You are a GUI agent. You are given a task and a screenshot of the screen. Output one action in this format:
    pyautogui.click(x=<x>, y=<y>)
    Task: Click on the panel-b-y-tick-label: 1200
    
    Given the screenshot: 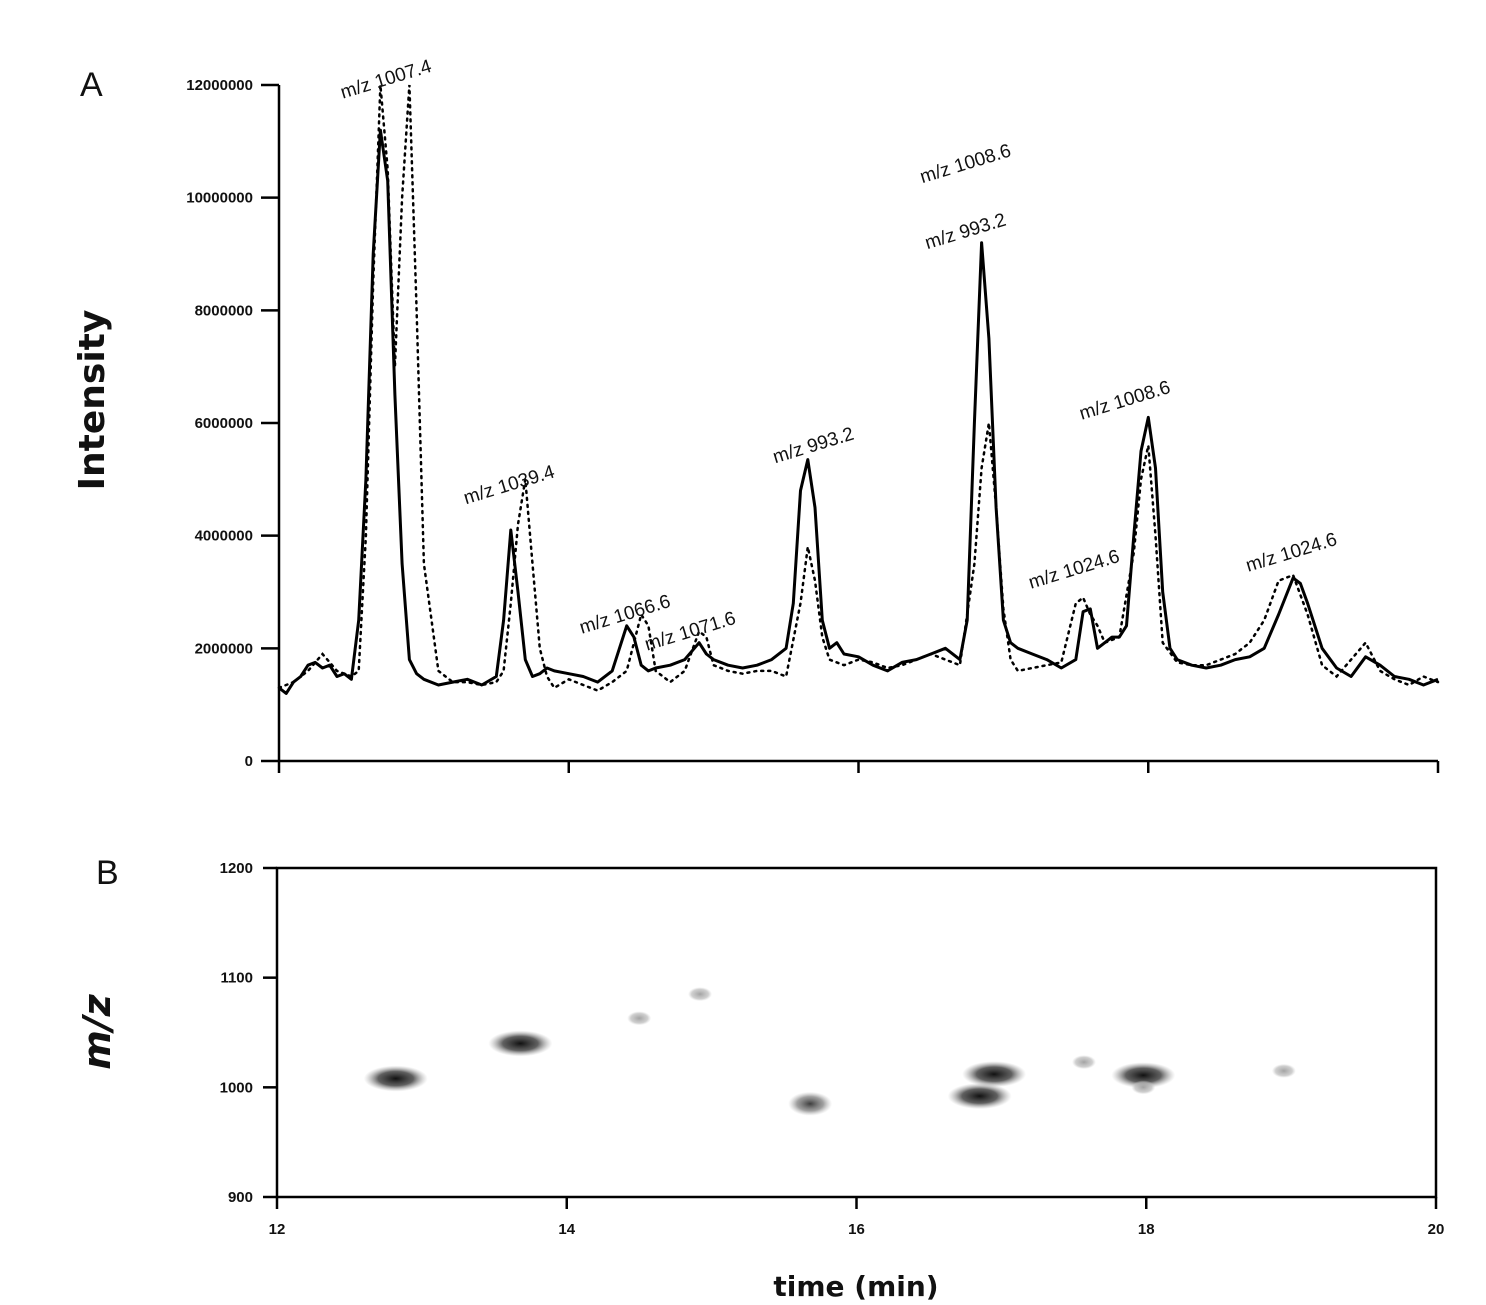 What is the action you would take?
    pyautogui.click(x=236, y=868)
    